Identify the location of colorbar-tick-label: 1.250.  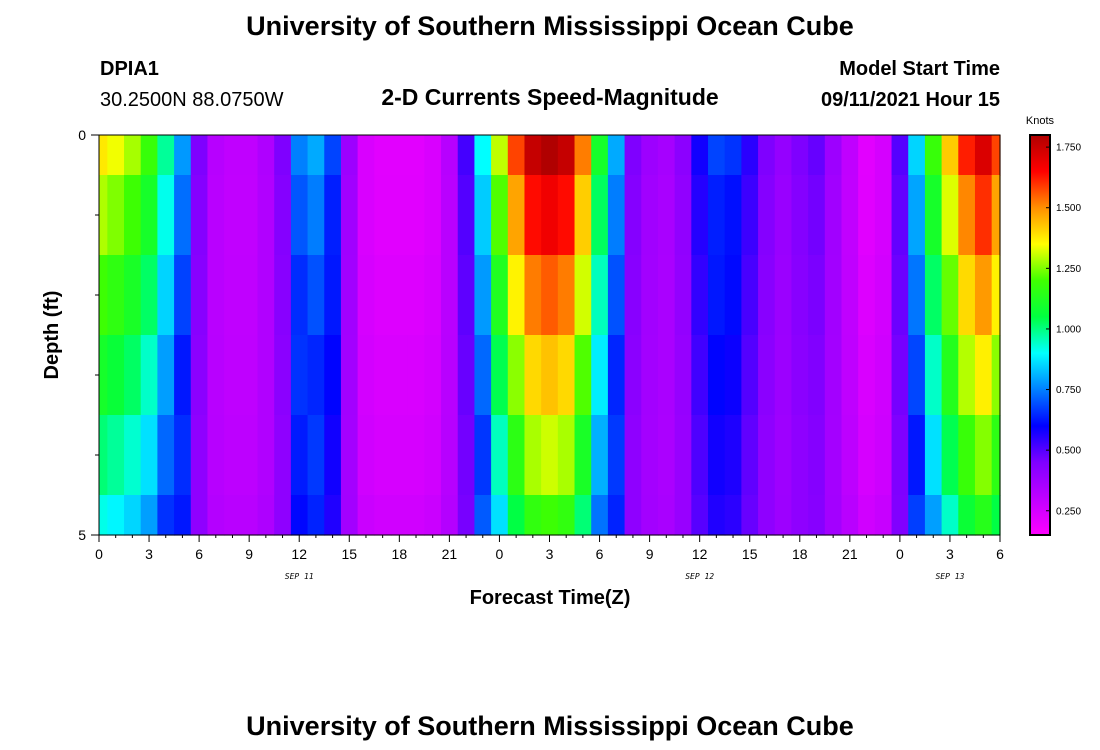
(1068, 269).